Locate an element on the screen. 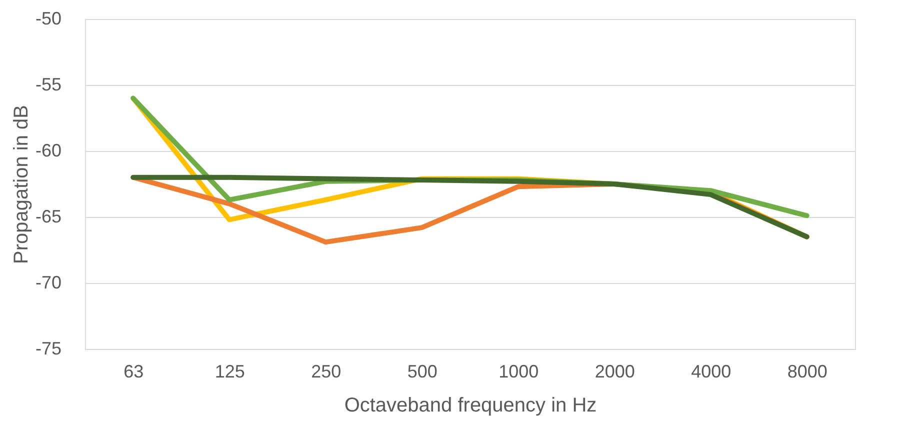  x-axis-title: Octaveband frequency in Hz is located at coordinates (470, 405).